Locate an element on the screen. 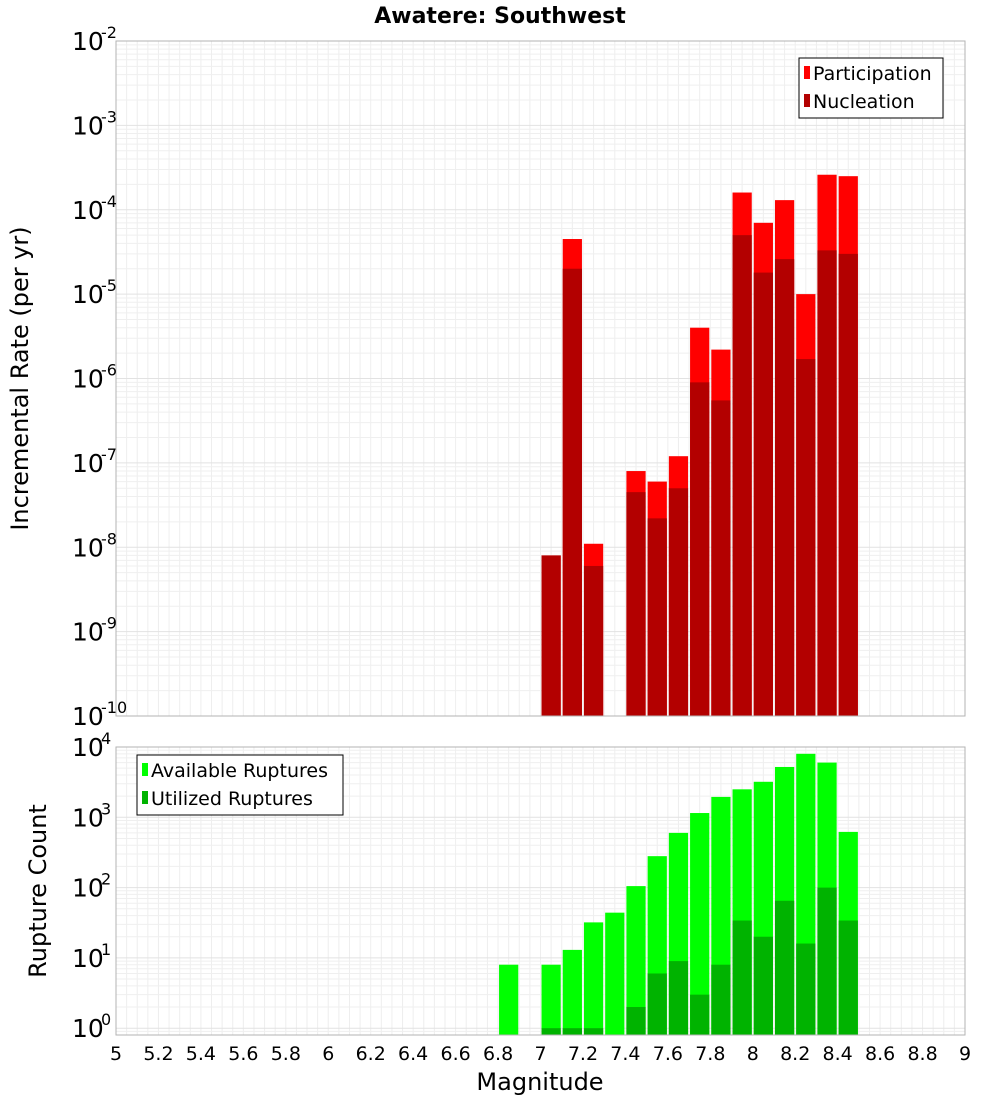 This screenshot has height=1104, width=1000. legend-label: Participation is located at coordinates (872, 74).